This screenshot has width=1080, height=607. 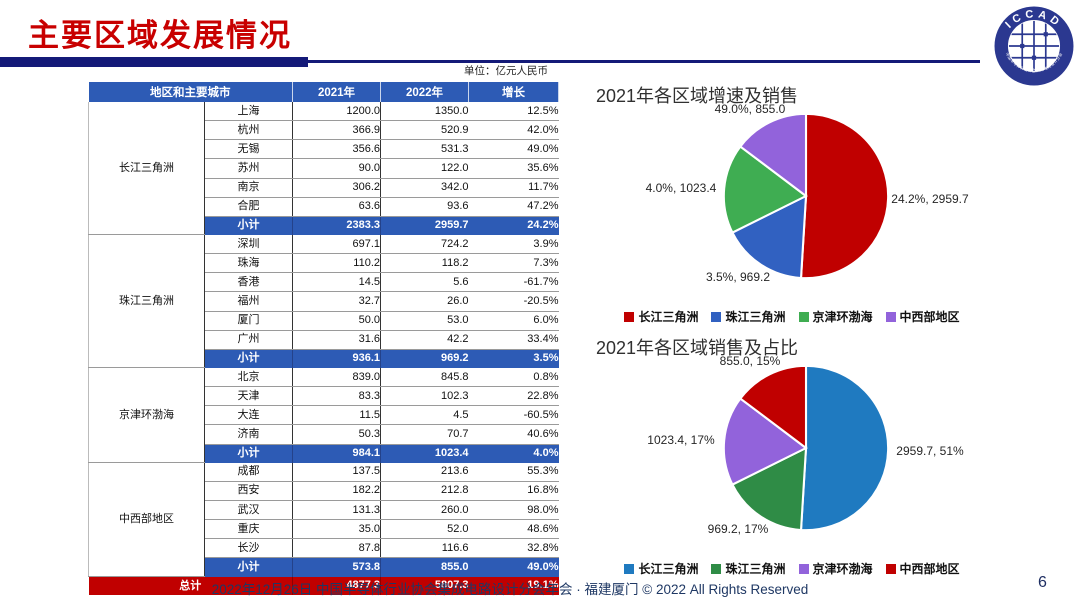 I want to click on chart-legend: 长江三角洲 珠江三角洲 京津环渤海 中西部地区, so click(x=792, y=316).